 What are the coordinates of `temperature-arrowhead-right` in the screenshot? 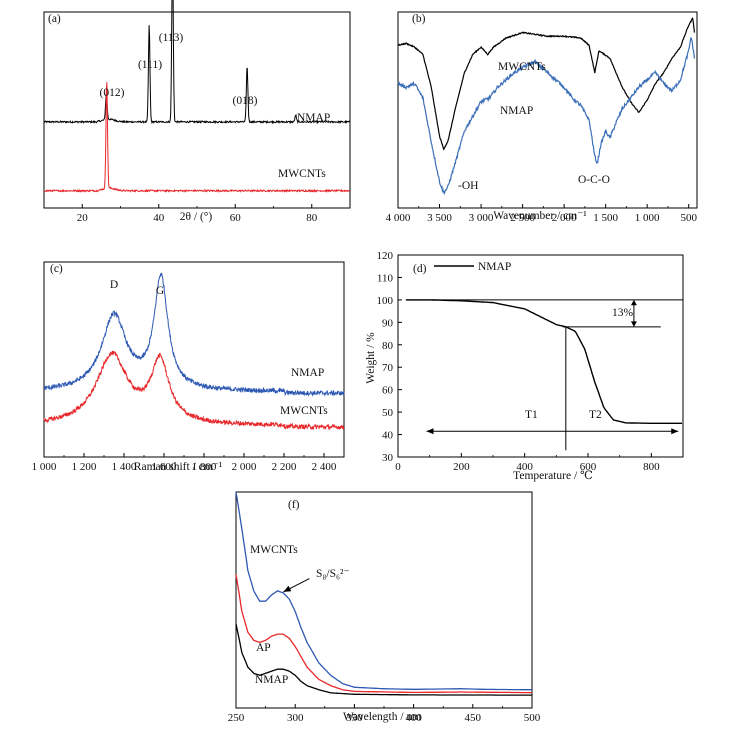 It's located at (675, 431).